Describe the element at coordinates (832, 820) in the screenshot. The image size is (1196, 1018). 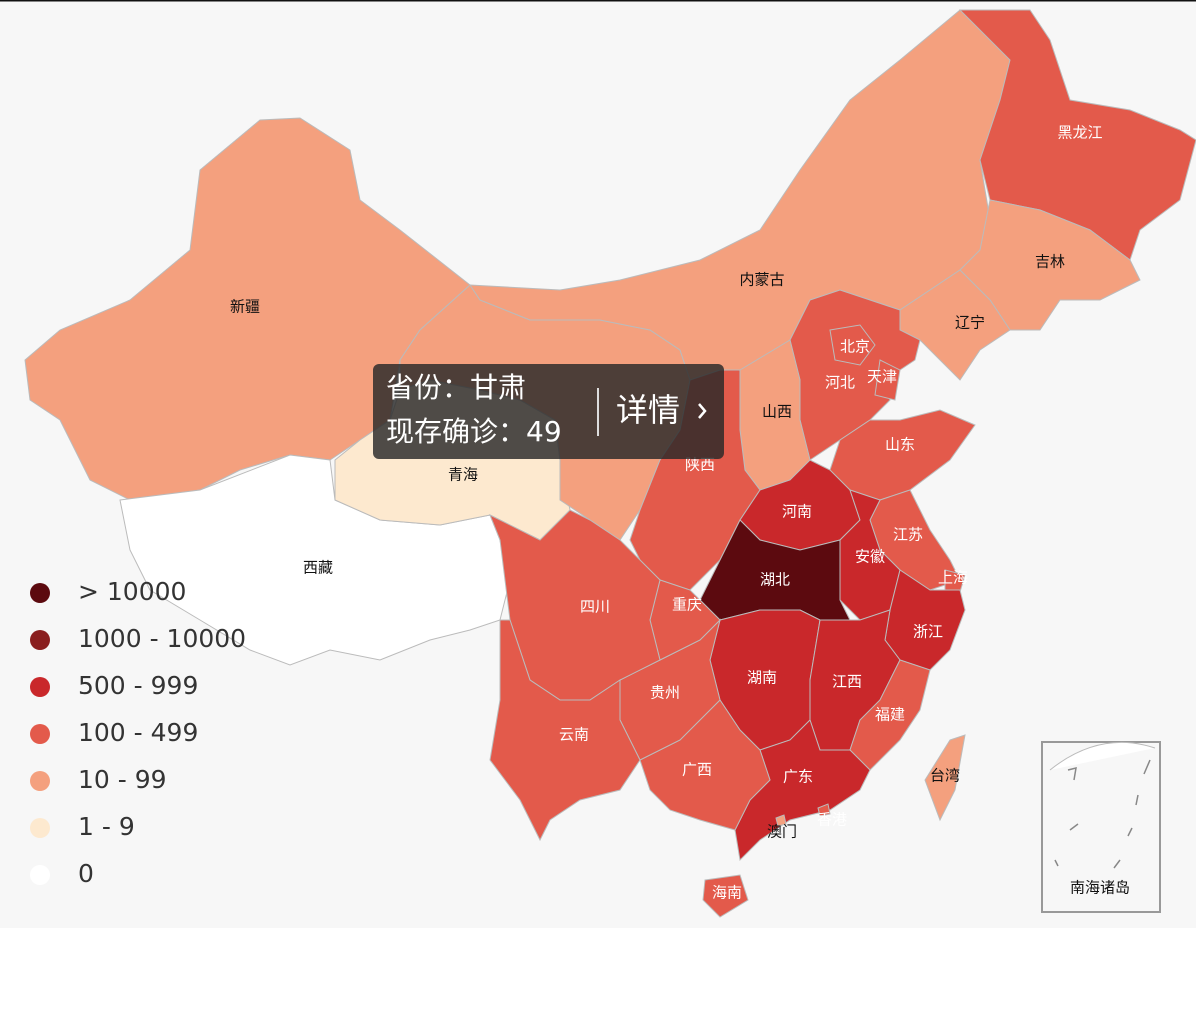
I see `province-label: 香港` at that location.